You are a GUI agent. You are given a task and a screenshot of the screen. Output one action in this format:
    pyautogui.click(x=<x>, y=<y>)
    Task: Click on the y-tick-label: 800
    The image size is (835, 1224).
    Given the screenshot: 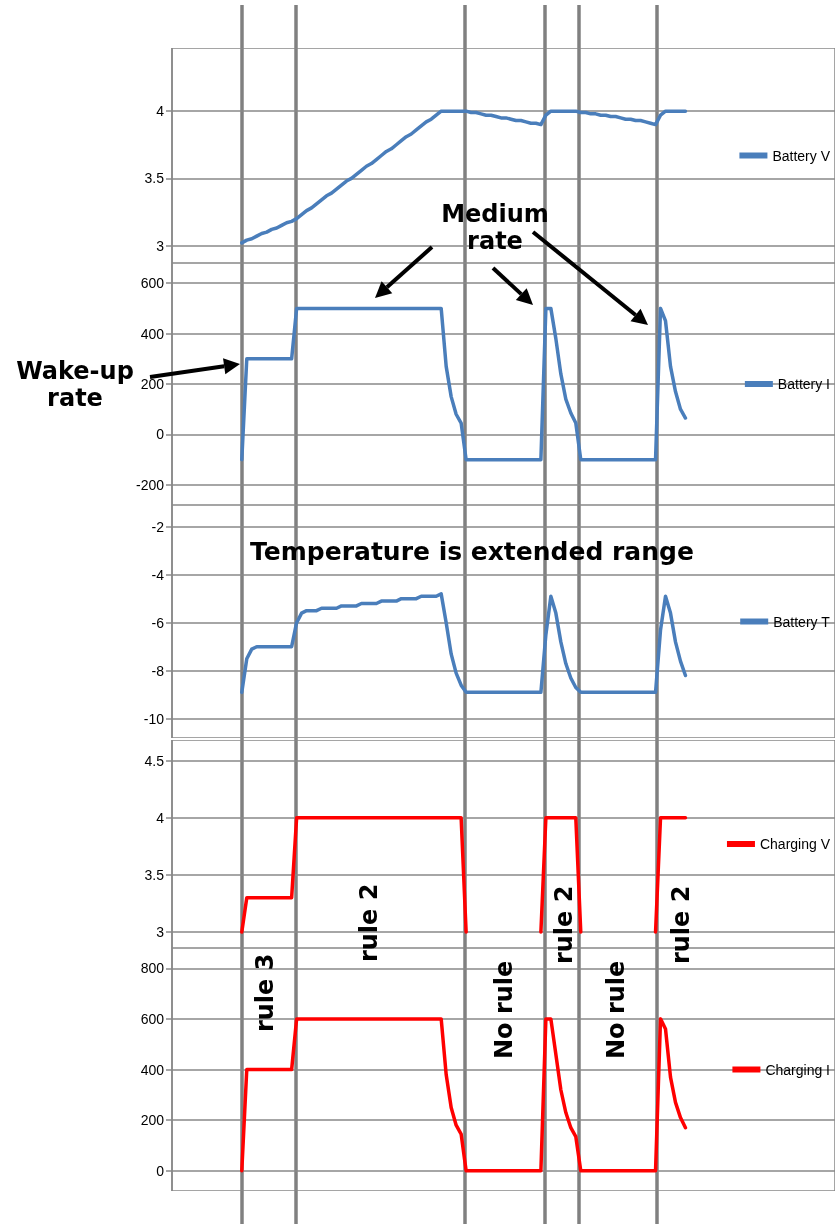 What is the action you would take?
    pyautogui.click(x=152, y=968)
    